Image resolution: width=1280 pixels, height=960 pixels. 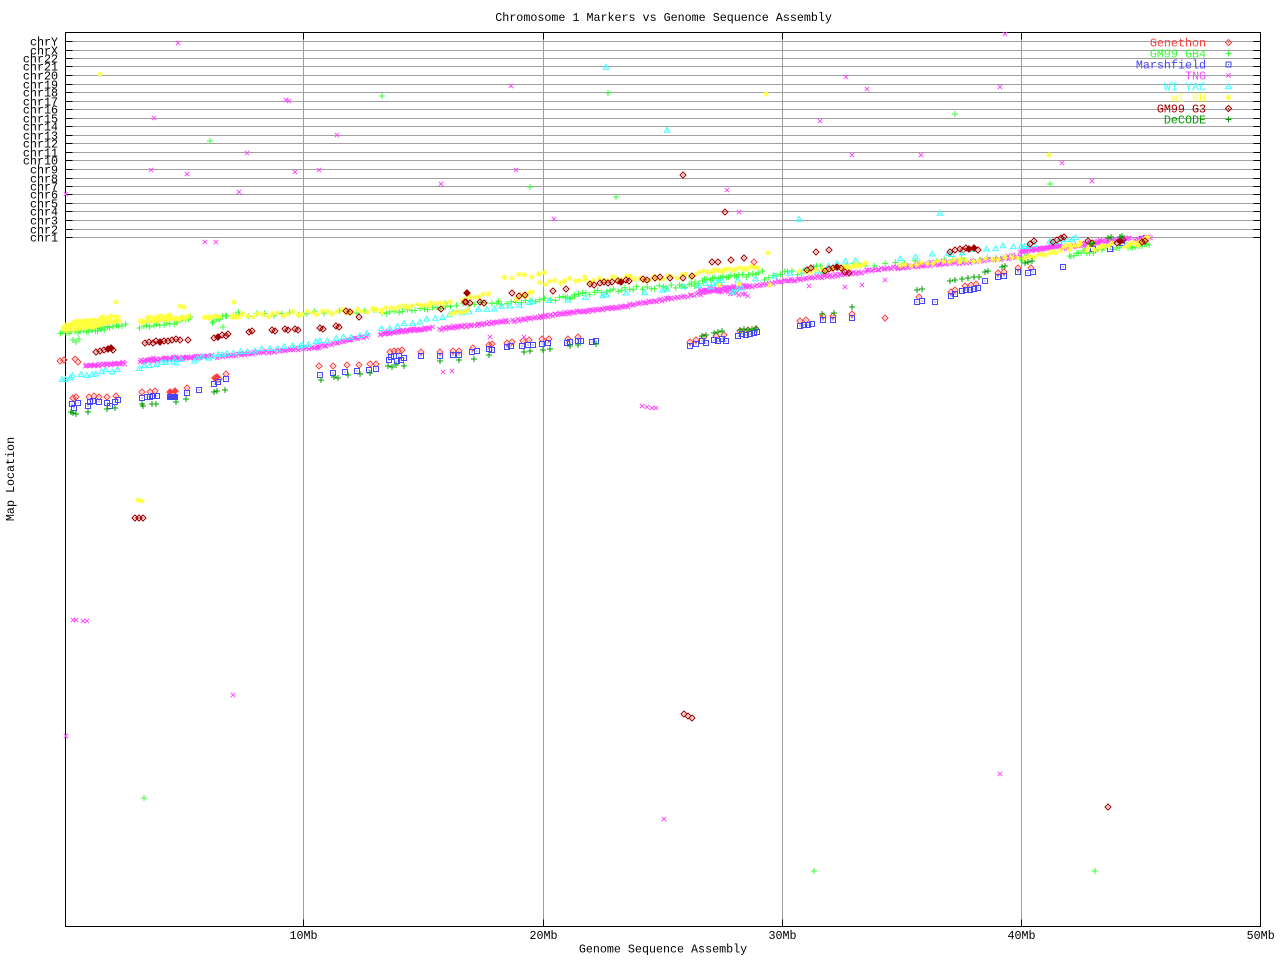 I want to click on svg-text: Genethon, so click(x=1178, y=43).